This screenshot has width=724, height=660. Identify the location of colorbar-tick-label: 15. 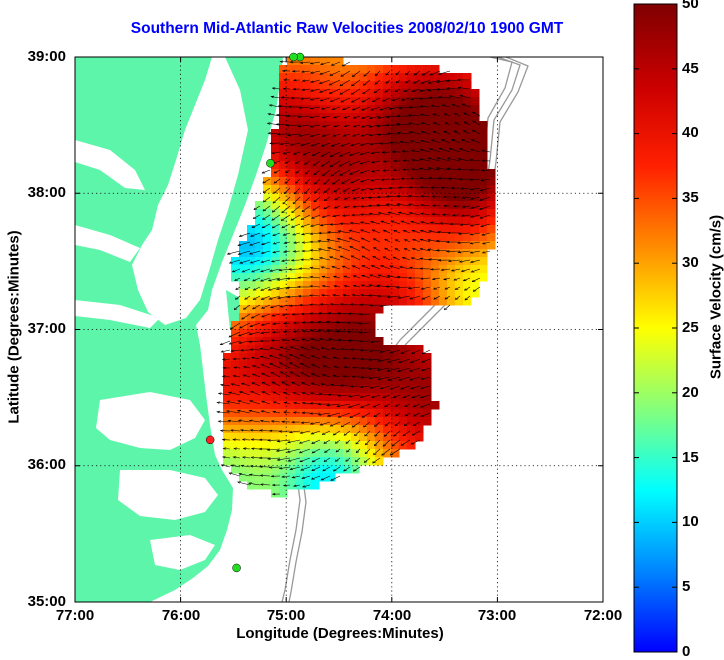
(690, 457).